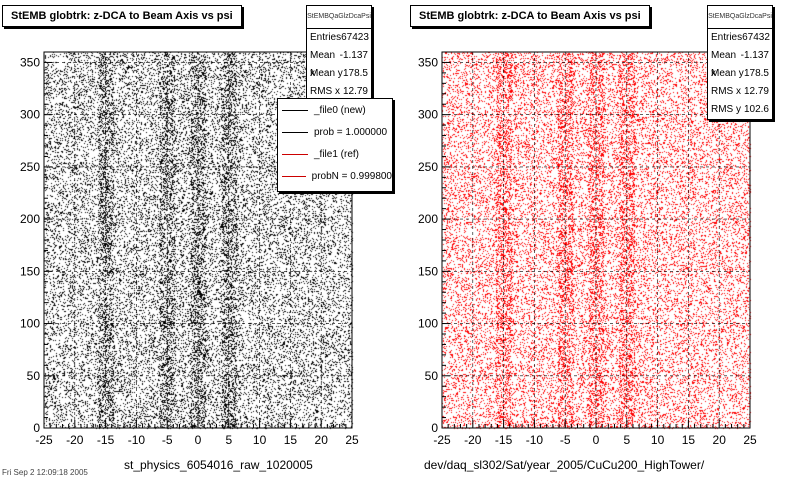  Describe the element at coordinates (335, 176) in the screenshot. I see `legend-entry: probN = 0.999800` at that location.